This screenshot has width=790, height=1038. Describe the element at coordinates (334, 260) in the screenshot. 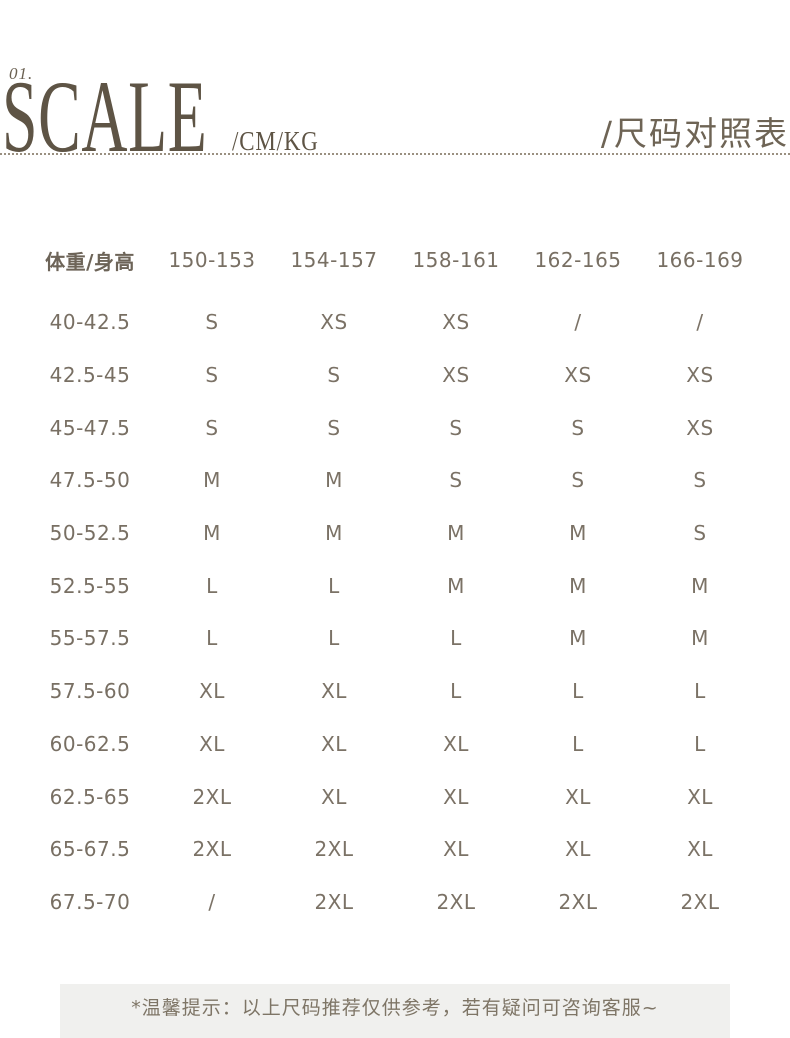

I see `column-header: 154-157` at that location.